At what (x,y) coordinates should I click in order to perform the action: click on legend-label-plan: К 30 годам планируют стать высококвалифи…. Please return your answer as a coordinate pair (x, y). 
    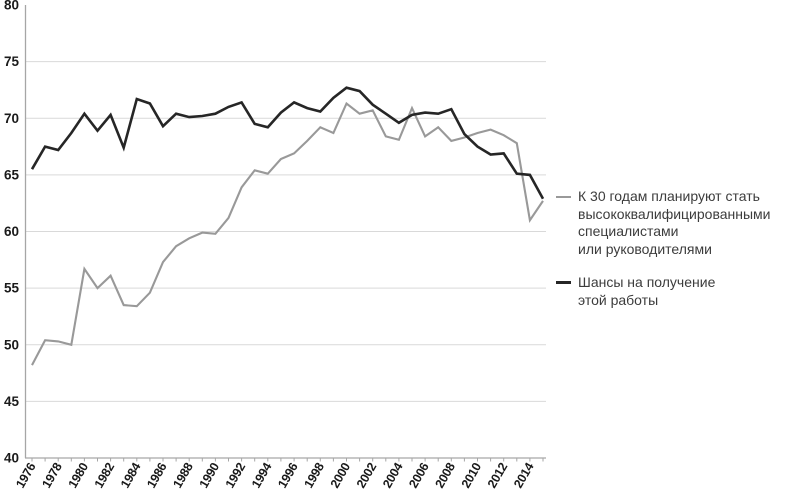
    Looking at the image, I should click on (674, 223).